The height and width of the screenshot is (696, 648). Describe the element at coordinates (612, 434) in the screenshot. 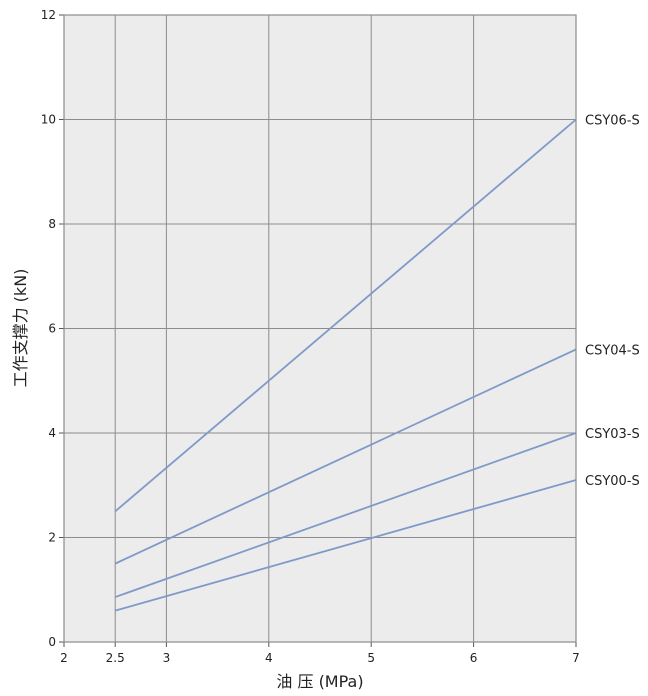

I see `series-label-csy03-s: CSY03-S` at that location.